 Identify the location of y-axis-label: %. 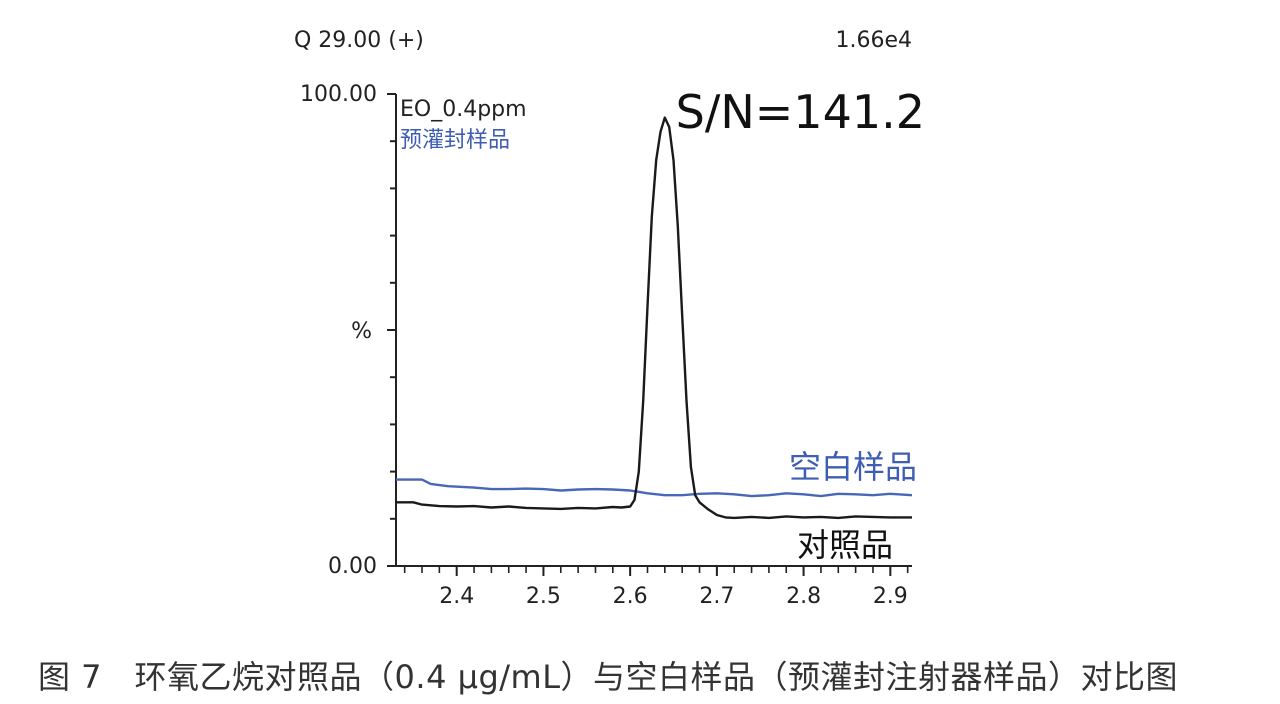
(361, 331).